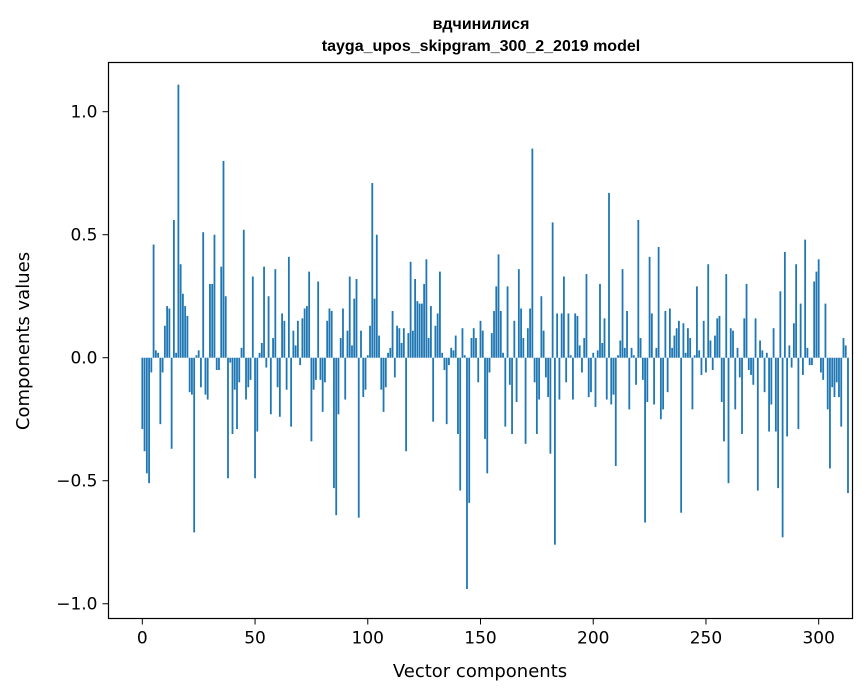 The image size is (867, 696). I want to click on y-axis: −1.0 −0.5 0.0 0.5 1.0, so click(82, 359).